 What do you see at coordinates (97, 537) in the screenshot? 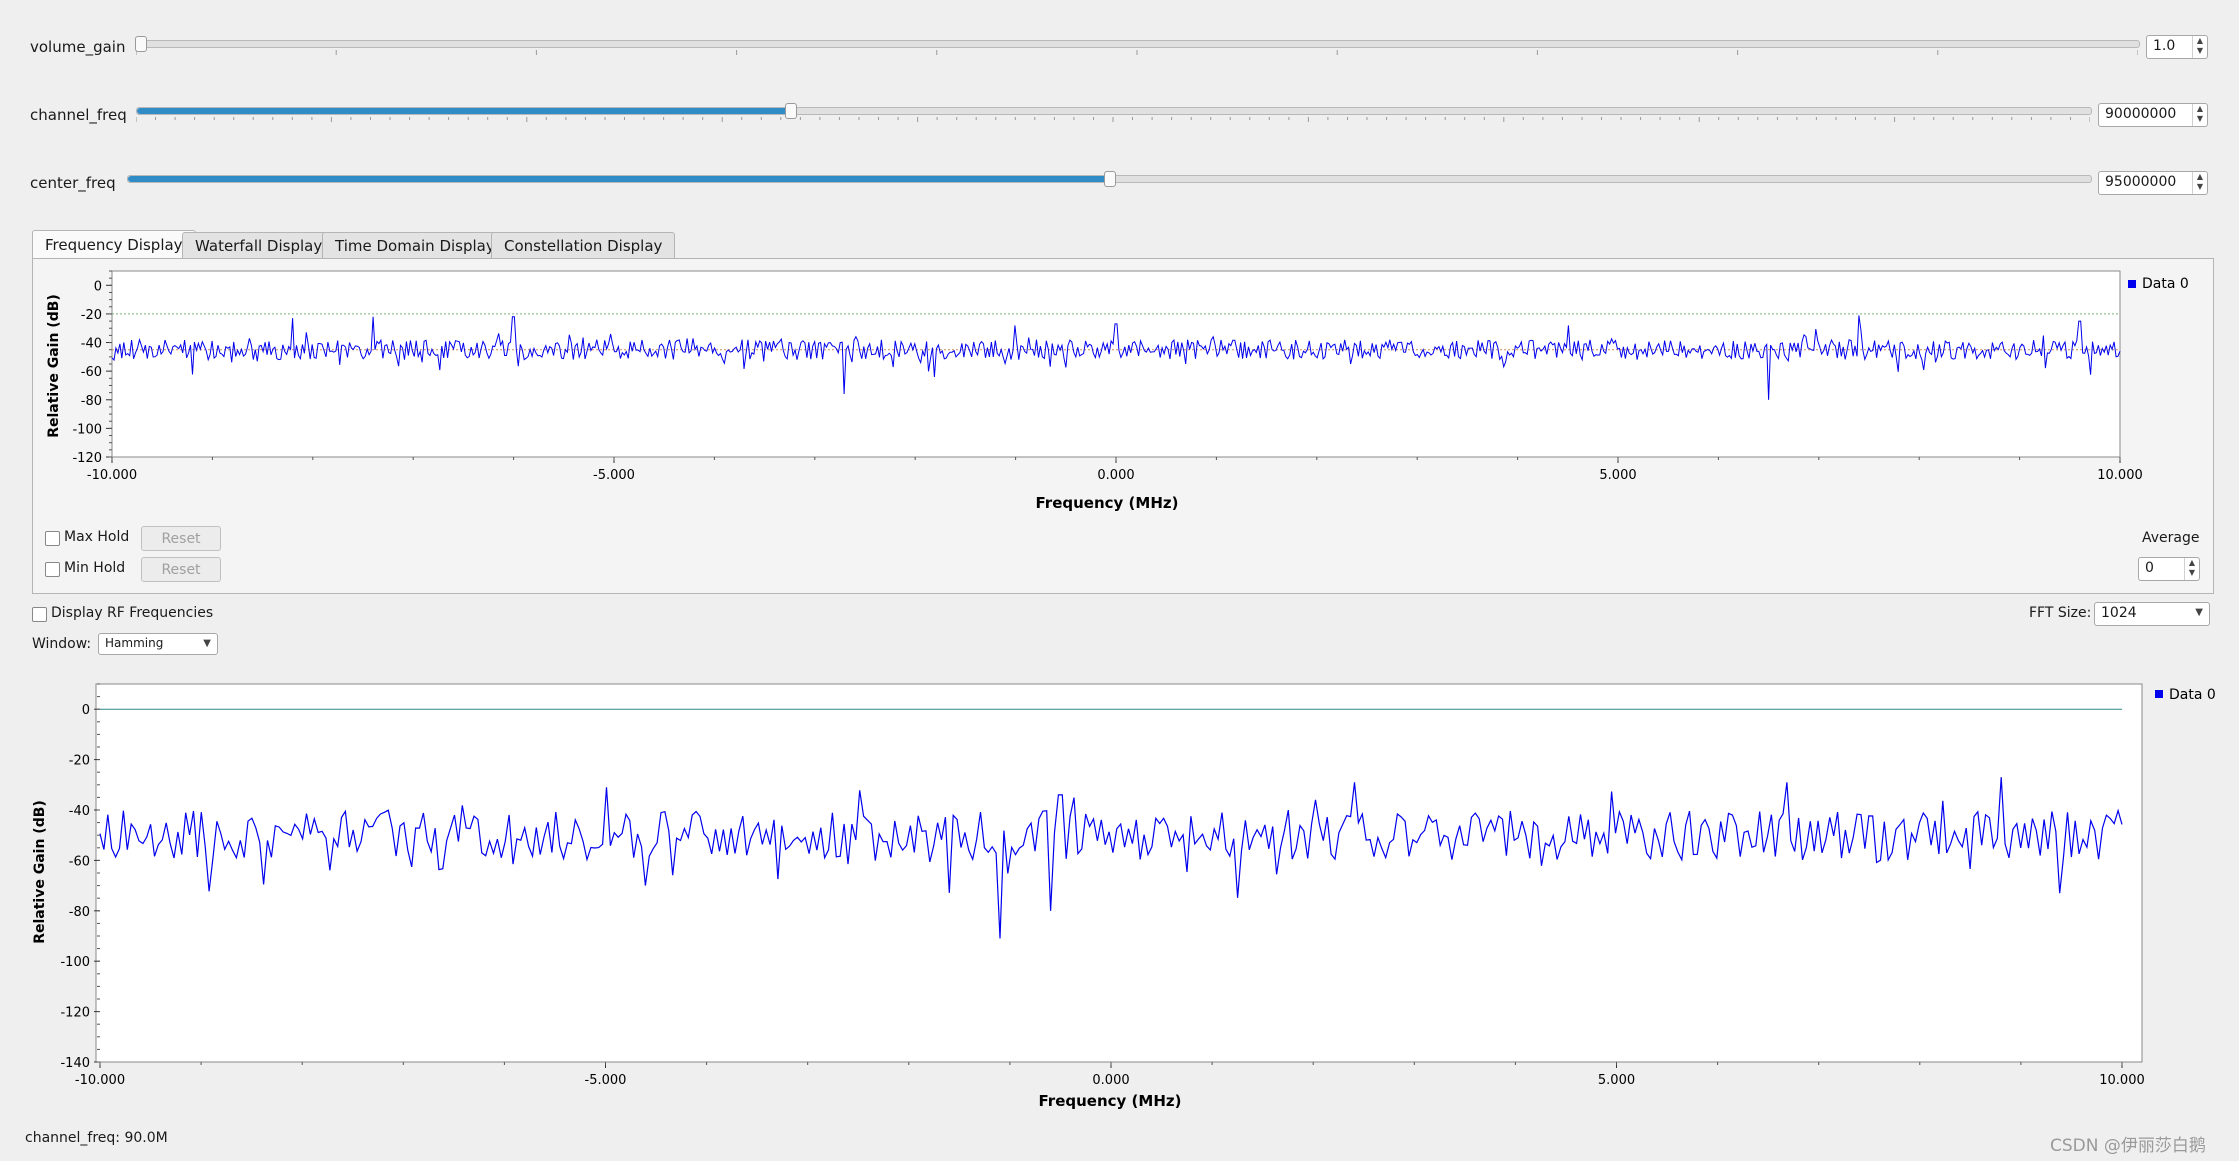
I see `max-hold-label: Max Hold` at bounding box center [97, 537].